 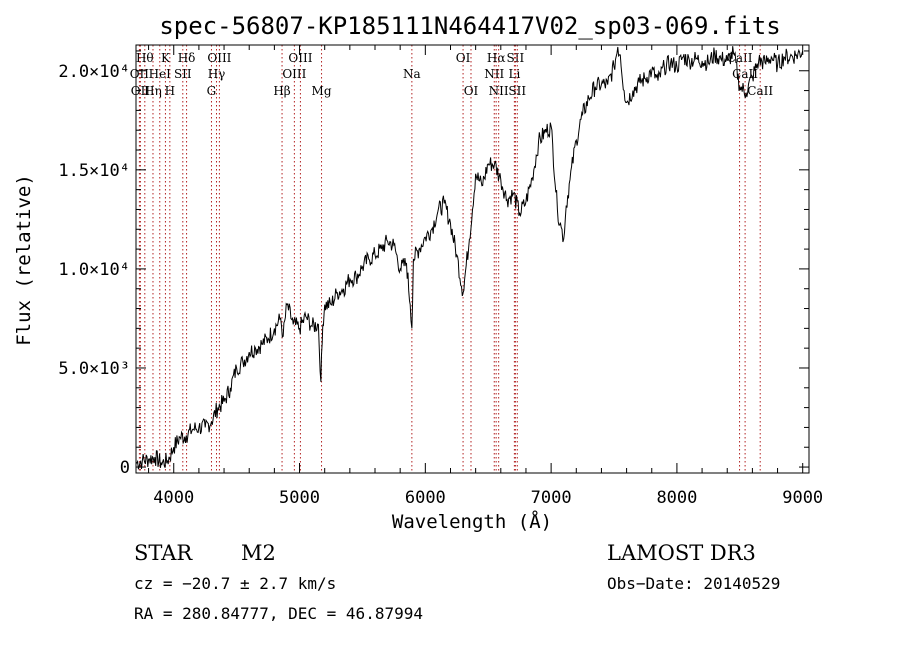 I want to click on x-tick-label: 9000, so click(x=802, y=498).